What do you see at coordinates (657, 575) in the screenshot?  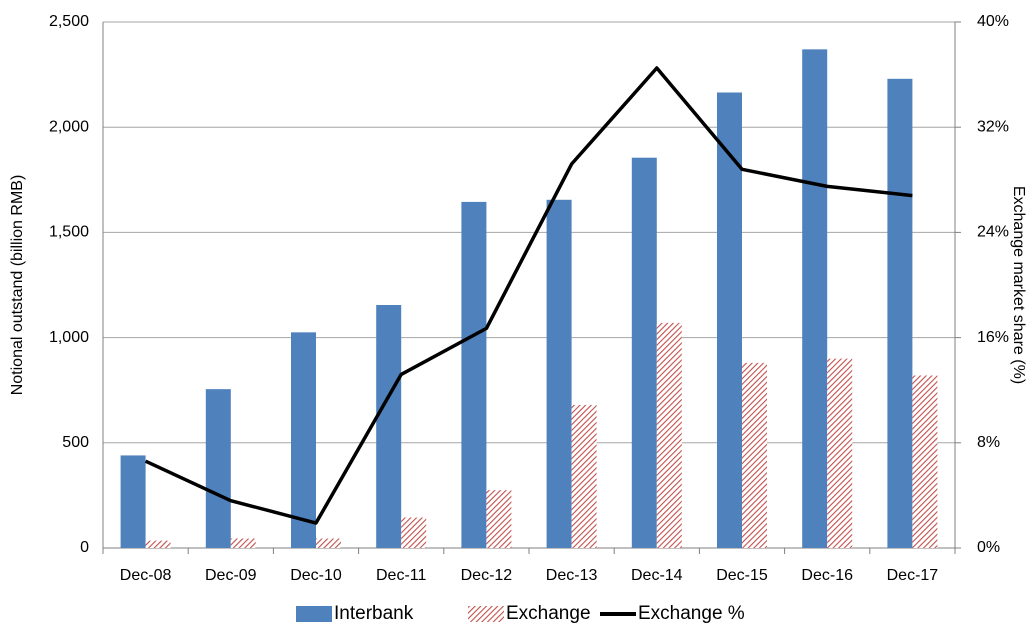 I see `x-tick-label: Dec-14` at bounding box center [657, 575].